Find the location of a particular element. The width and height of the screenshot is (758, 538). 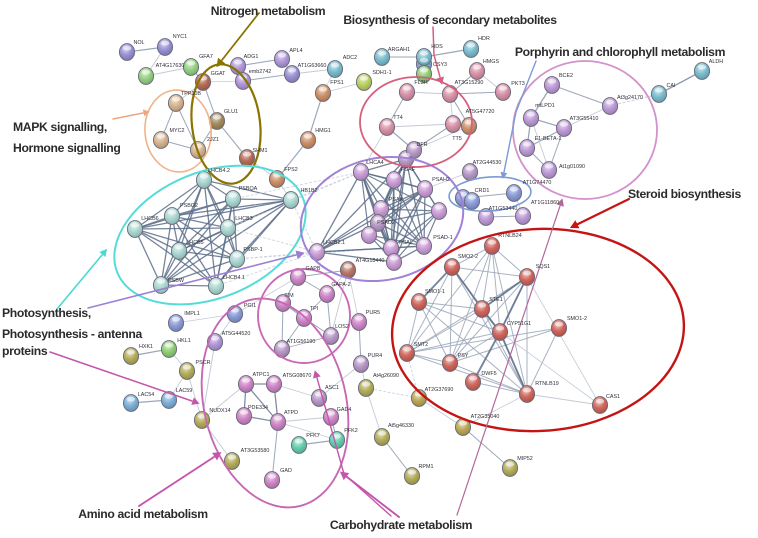

svg-text: AT1G11860 is located at coordinates (545, 203).